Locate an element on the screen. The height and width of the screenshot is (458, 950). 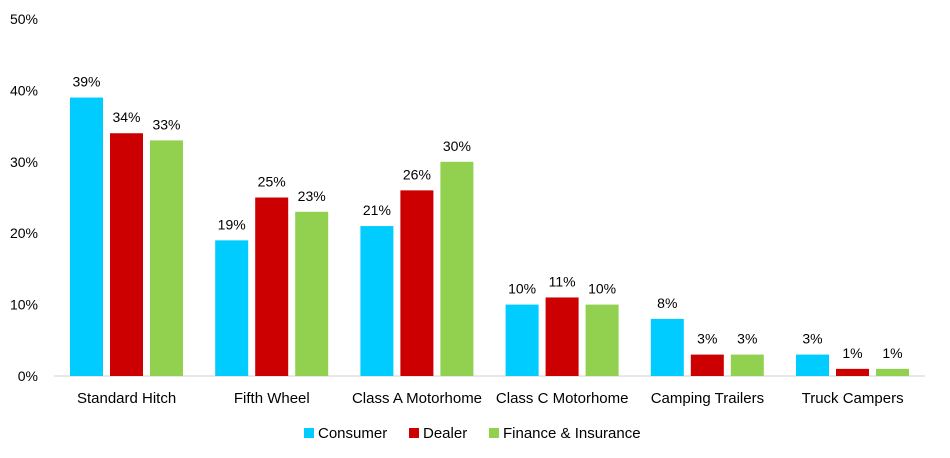
legend-label: Consumer is located at coordinates (352, 433).